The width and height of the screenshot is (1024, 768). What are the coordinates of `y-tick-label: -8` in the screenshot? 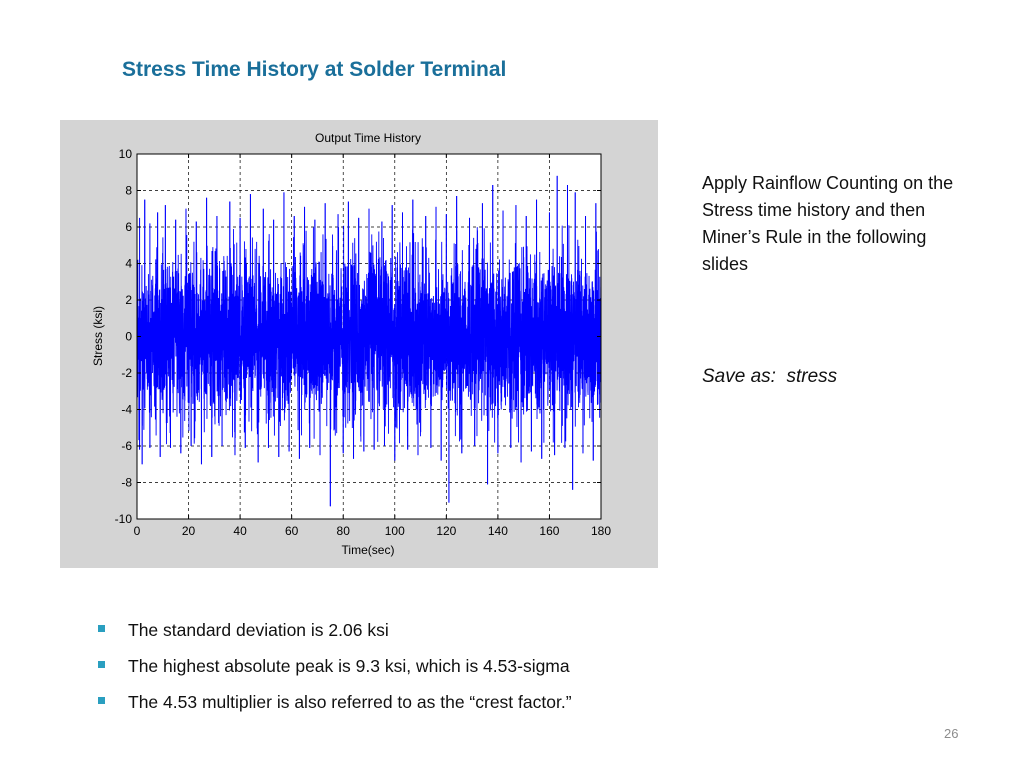 It's located at (126, 483).